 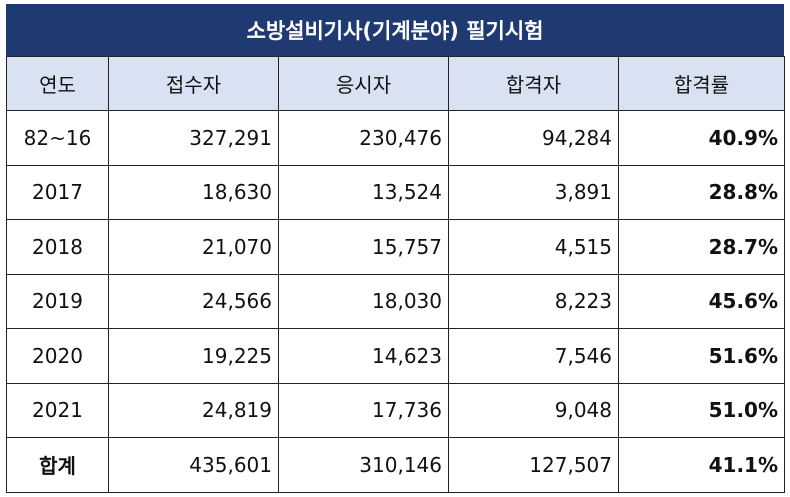 What do you see at coordinates (533, 138) in the screenshot?
I see `cell-passed: 94,284` at bounding box center [533, 138].